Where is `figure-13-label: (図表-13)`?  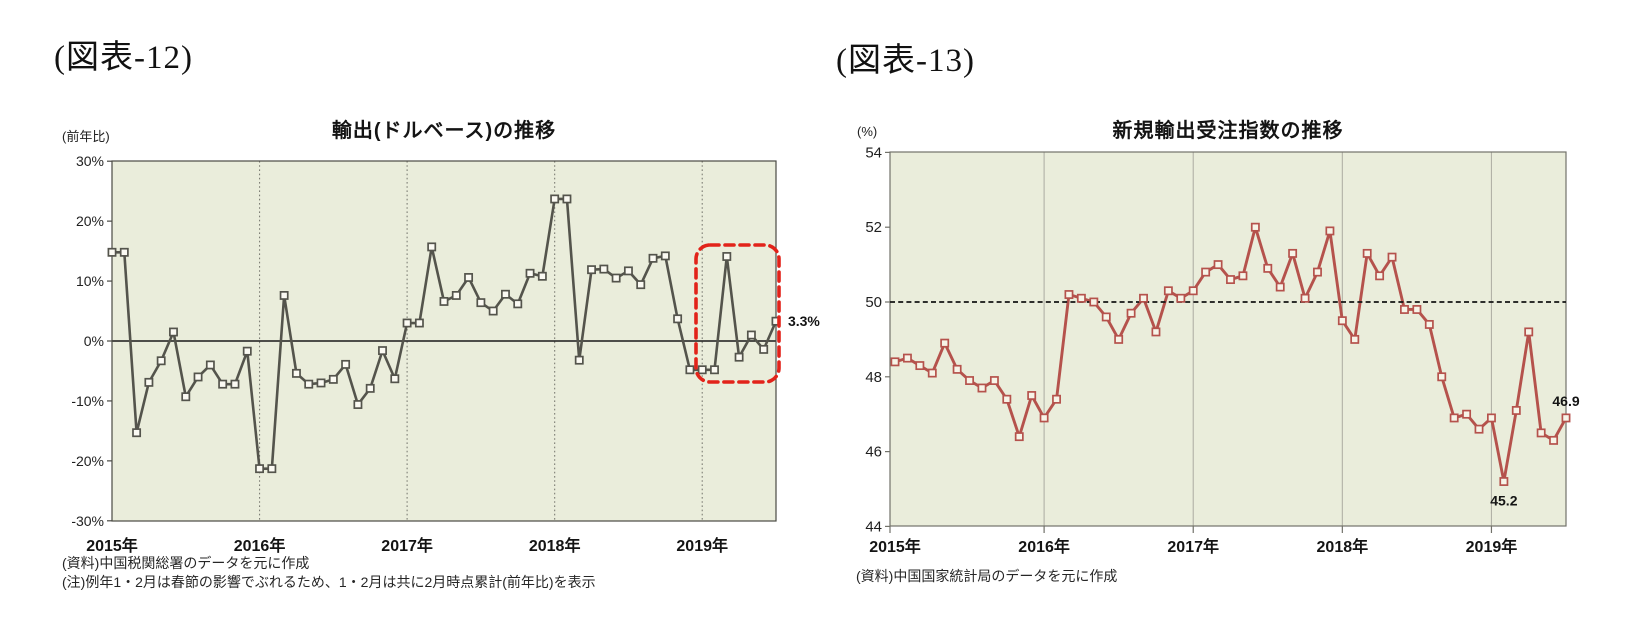 figure-13-label: (図表-13) is located at coordinates (905, 61).